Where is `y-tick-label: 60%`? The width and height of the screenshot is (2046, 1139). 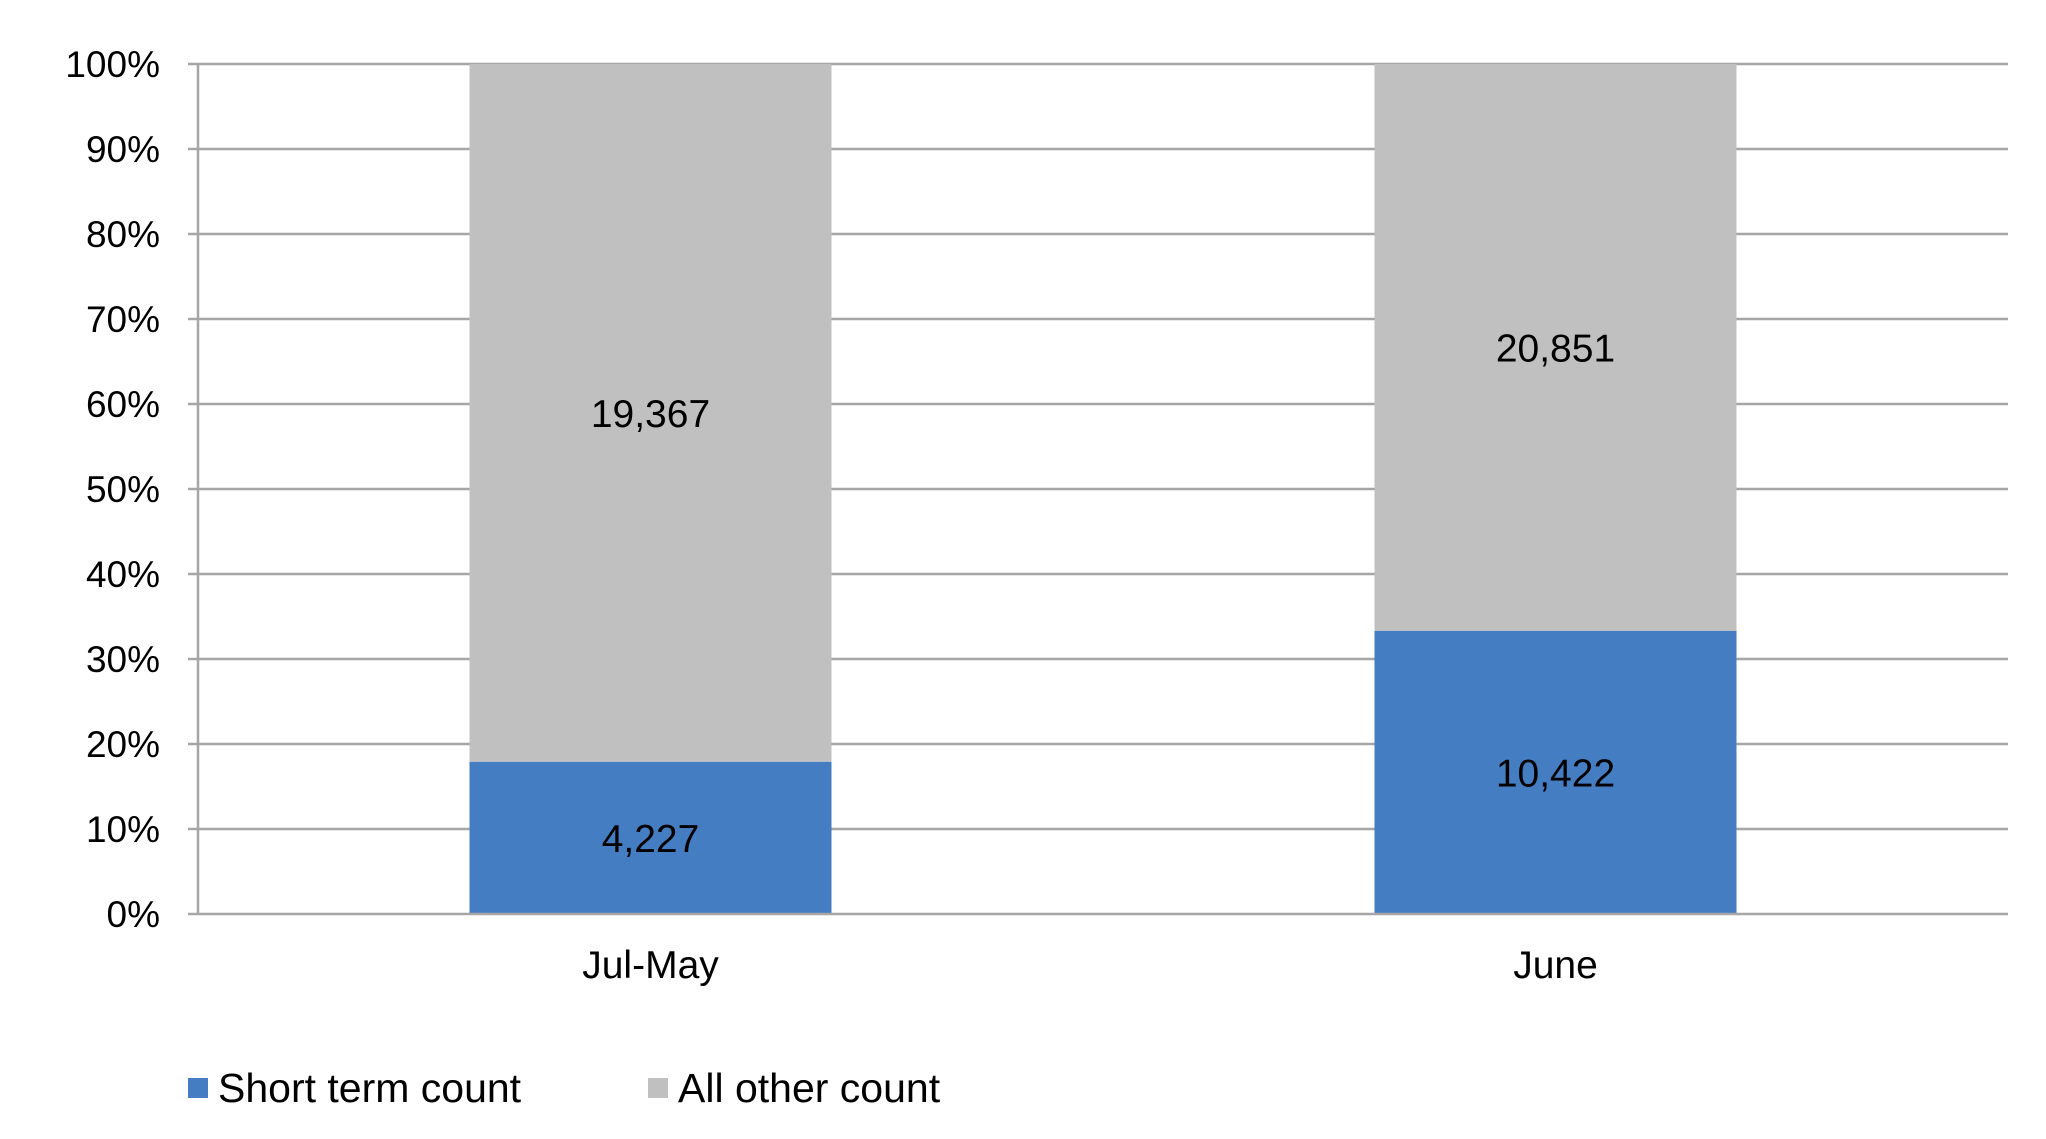 y-tick-label: 60% is located at coordinates (123, 404).